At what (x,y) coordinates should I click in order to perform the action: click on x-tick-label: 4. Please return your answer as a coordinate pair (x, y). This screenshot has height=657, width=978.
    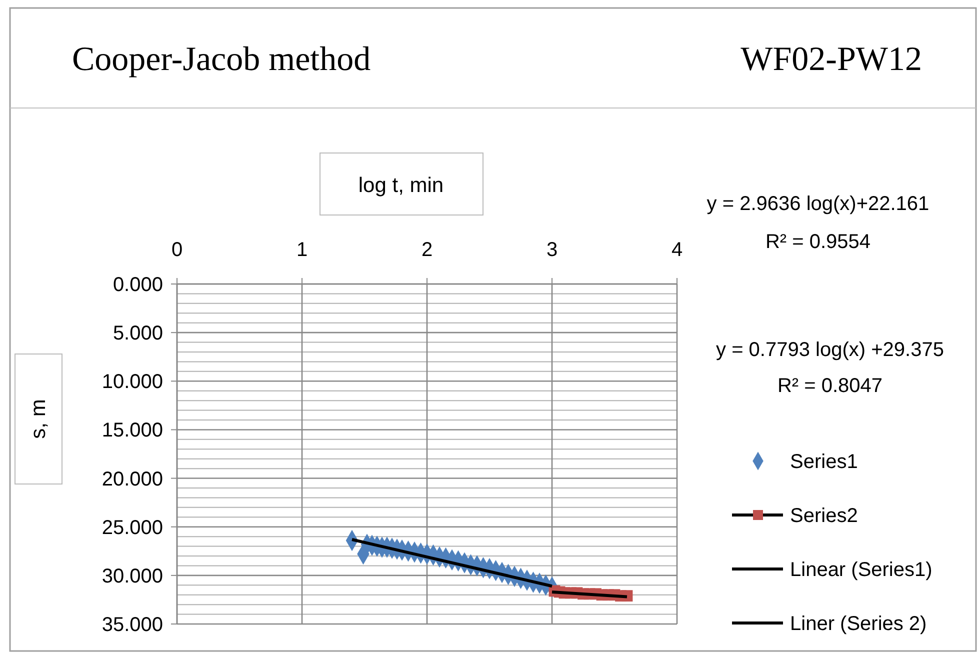
    Looking at the image, I should click on (677, 250).